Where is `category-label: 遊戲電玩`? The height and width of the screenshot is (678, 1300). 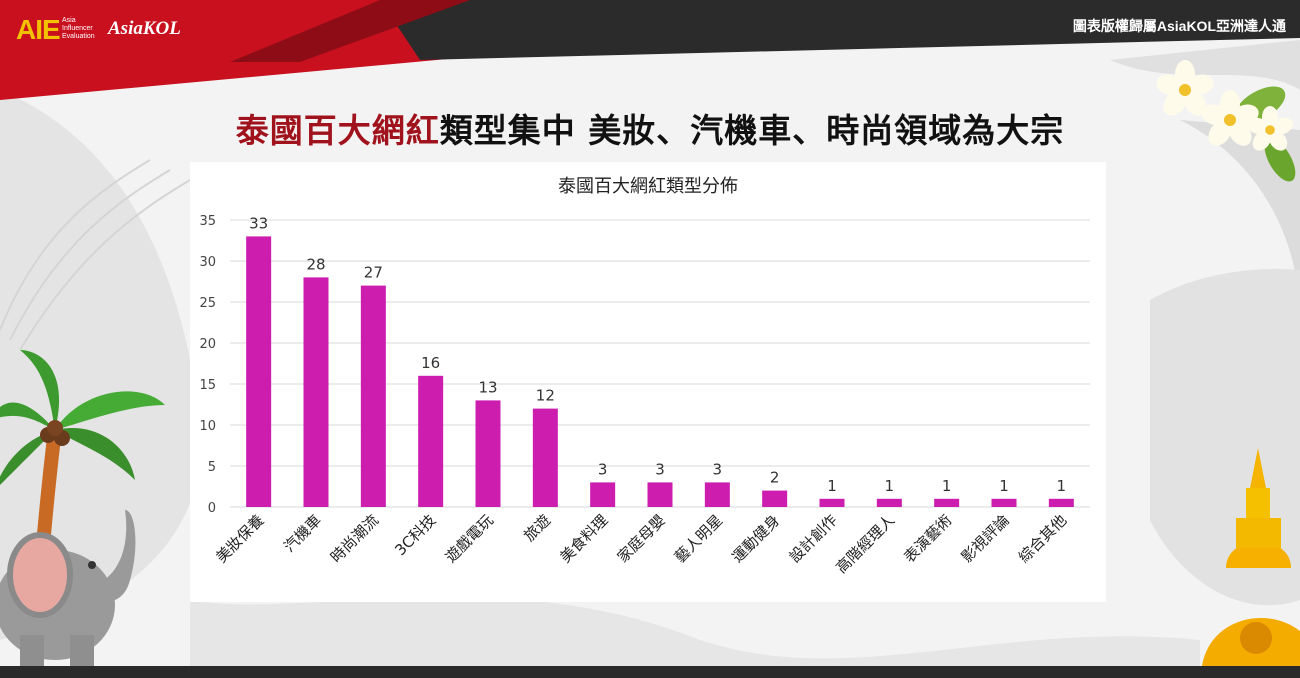 category-label: 遊戲電玩 is located at coordinates (469, 538).